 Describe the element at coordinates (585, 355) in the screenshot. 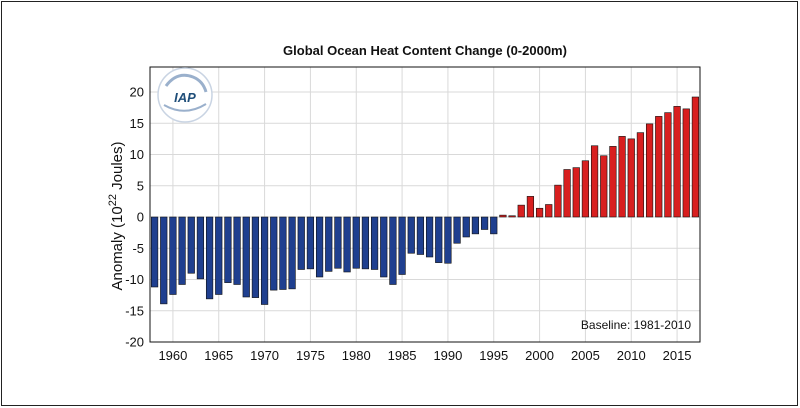

I see `x-tick-label: 2005` at that location.